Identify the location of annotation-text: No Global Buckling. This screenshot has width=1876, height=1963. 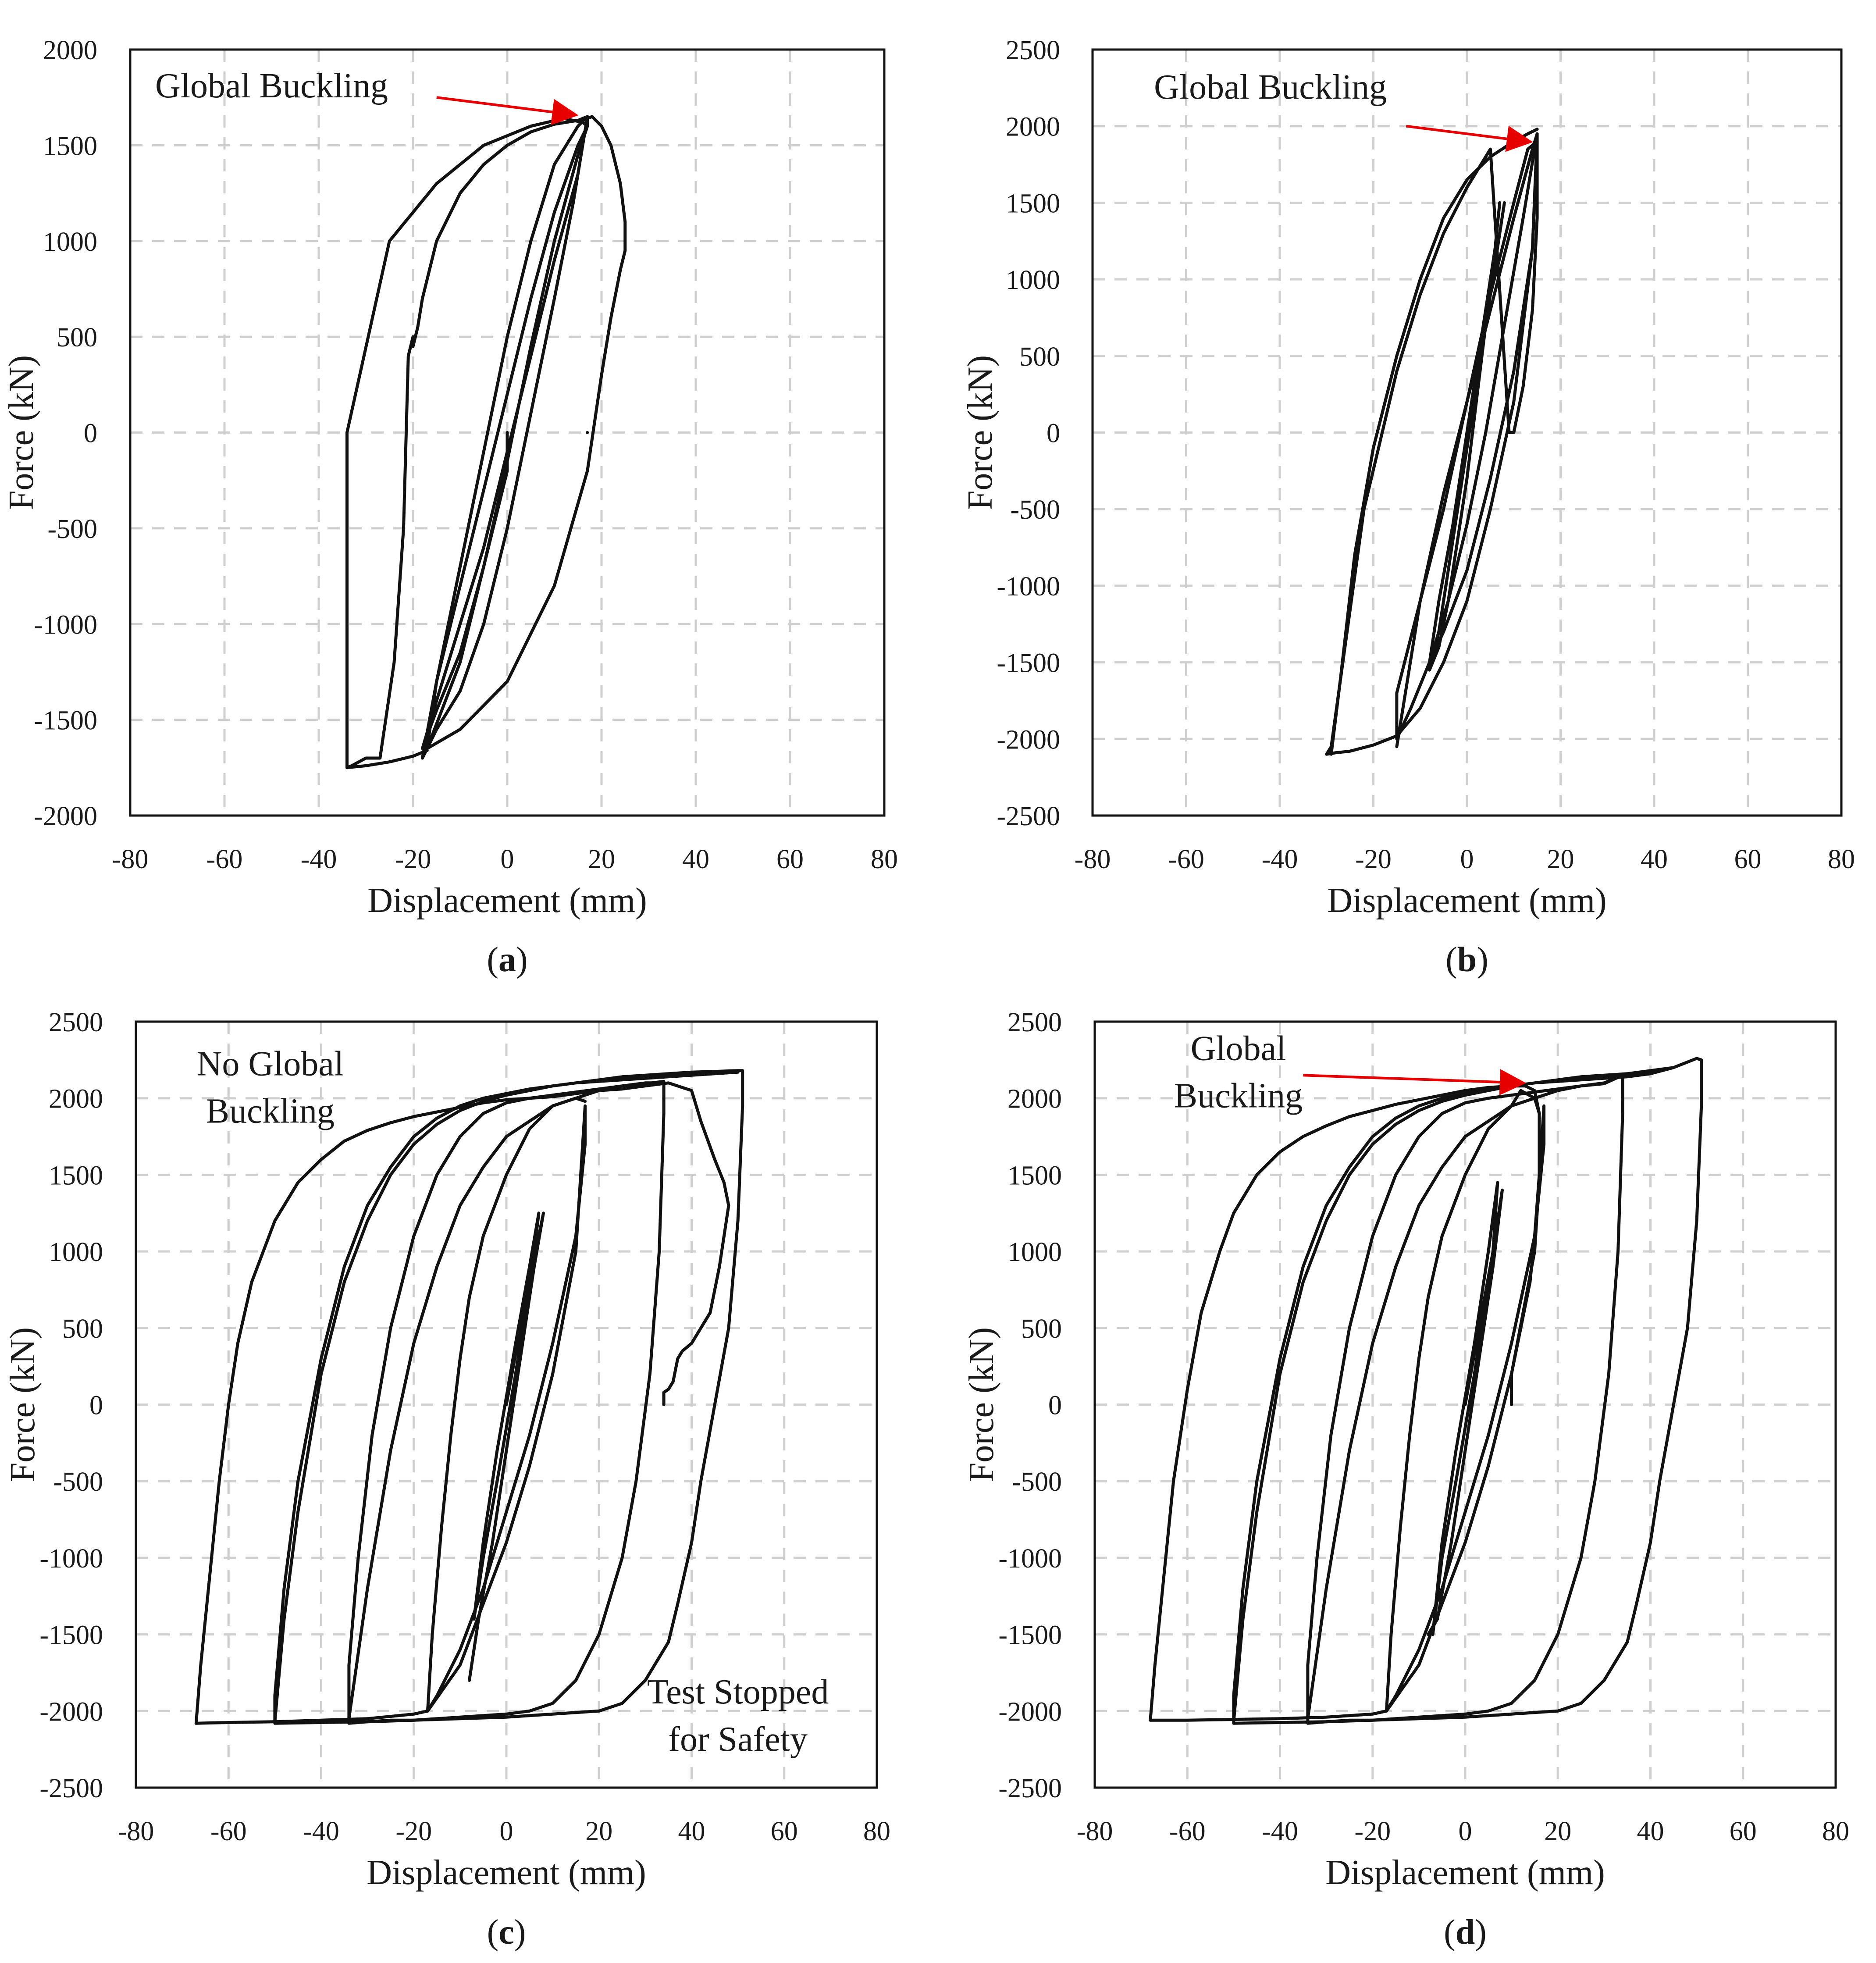
(270, 1087).